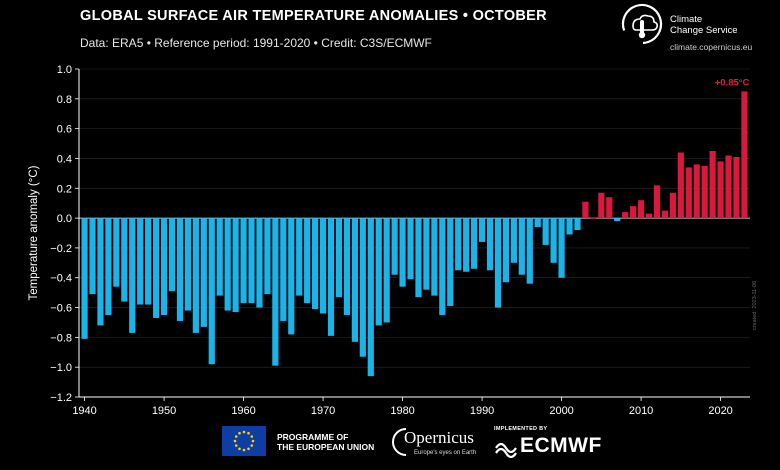  What do you see at coordinates (561, 445) in the screenshot?
I see `ecmwf-wordmark: ECMWF` at bounding box center [561, 445].